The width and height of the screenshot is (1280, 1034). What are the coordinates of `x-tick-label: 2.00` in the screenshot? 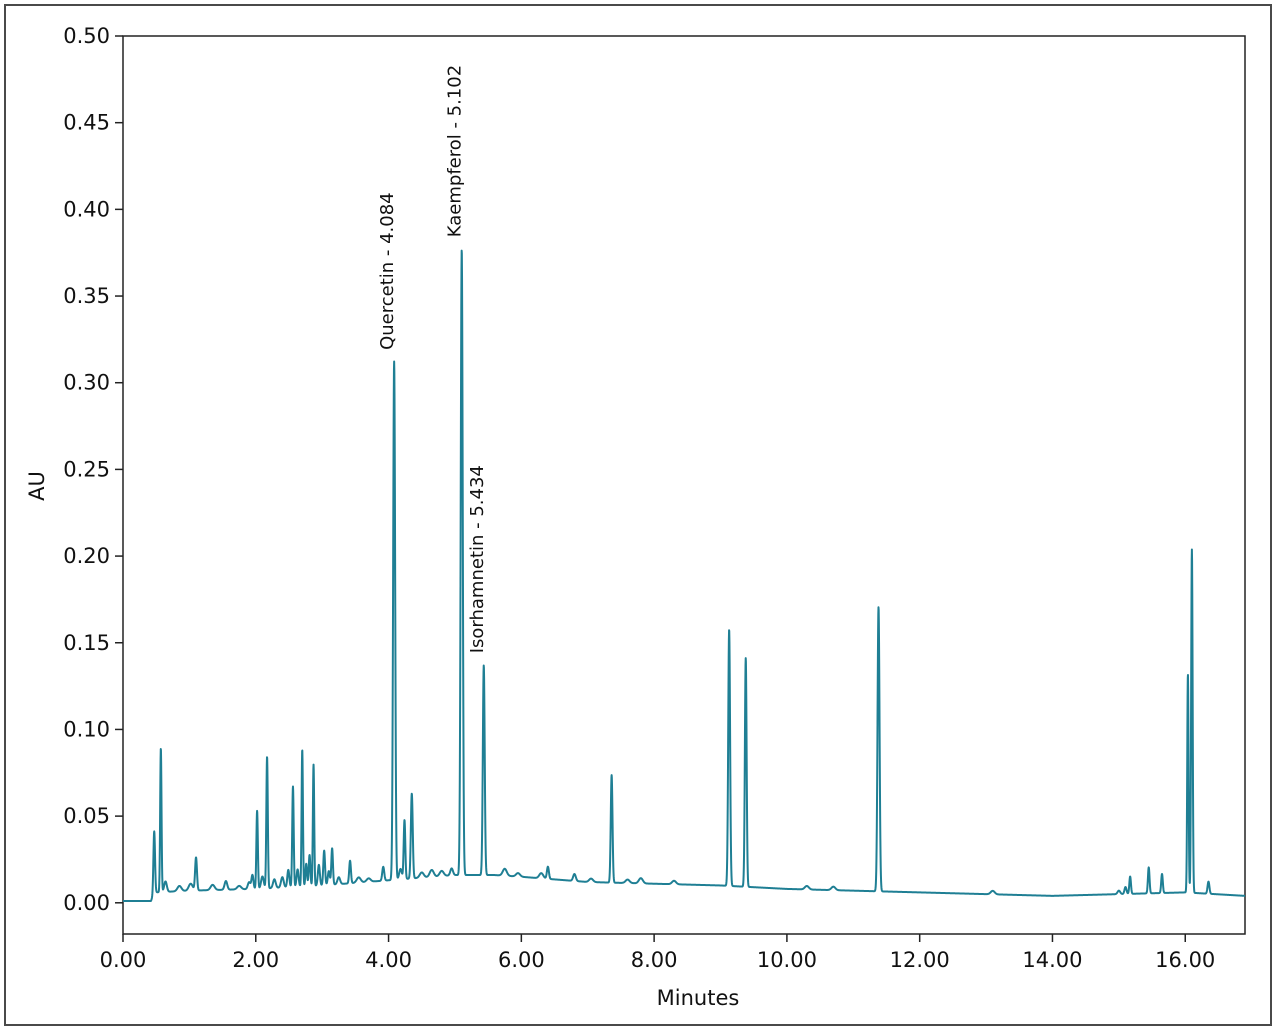 It's located at (255, 960).